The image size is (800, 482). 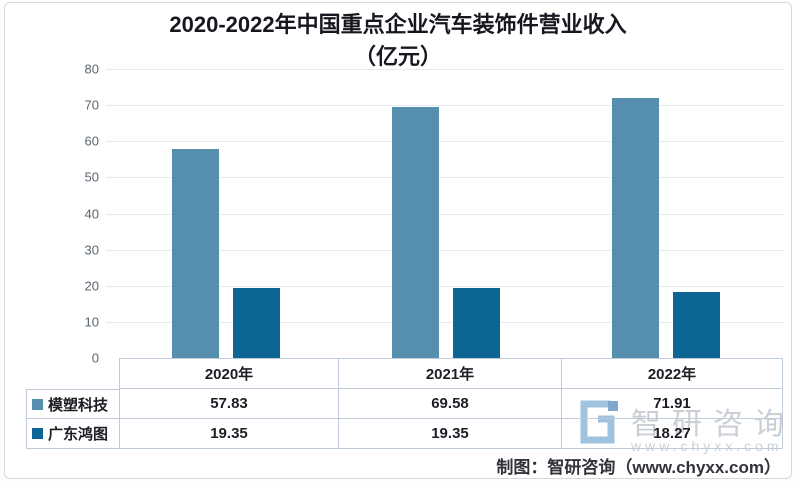 What do you see at coordinates (696, 325) in the screenshot?
I see `bar-2022年-广东鸿图` at bounding box center [696, 325].